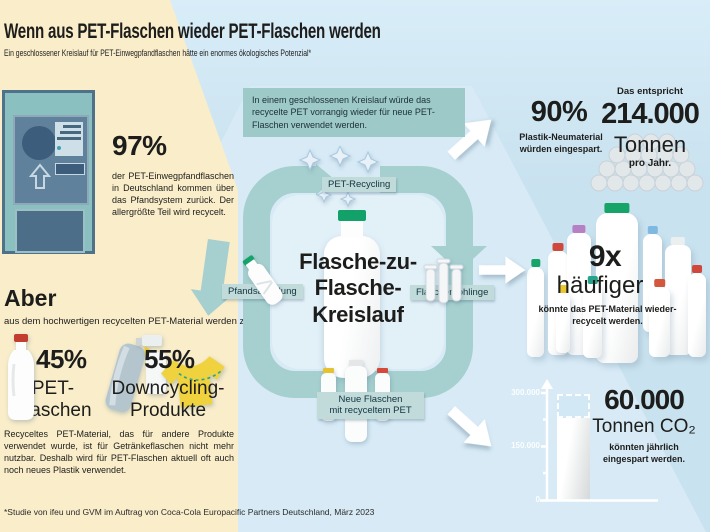 This screenshot has width=710, height=532. Describe the element at coordinates (644, 426) in the screenshot. I see `co2-stat-unit: Tonnen CO₂` at that location.